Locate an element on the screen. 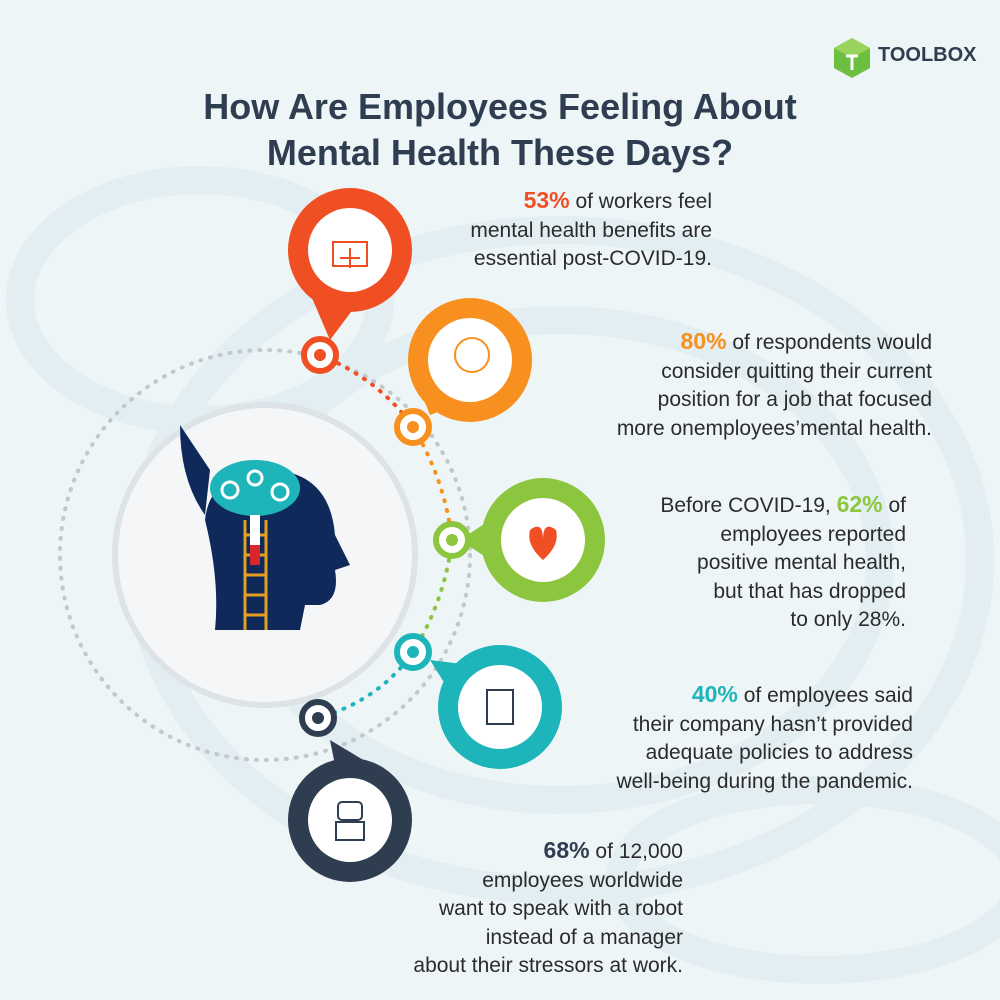 This screenshot has width=1000, height=1000. stat-text: about their stressors at work. is located at coordinates (548, 965).